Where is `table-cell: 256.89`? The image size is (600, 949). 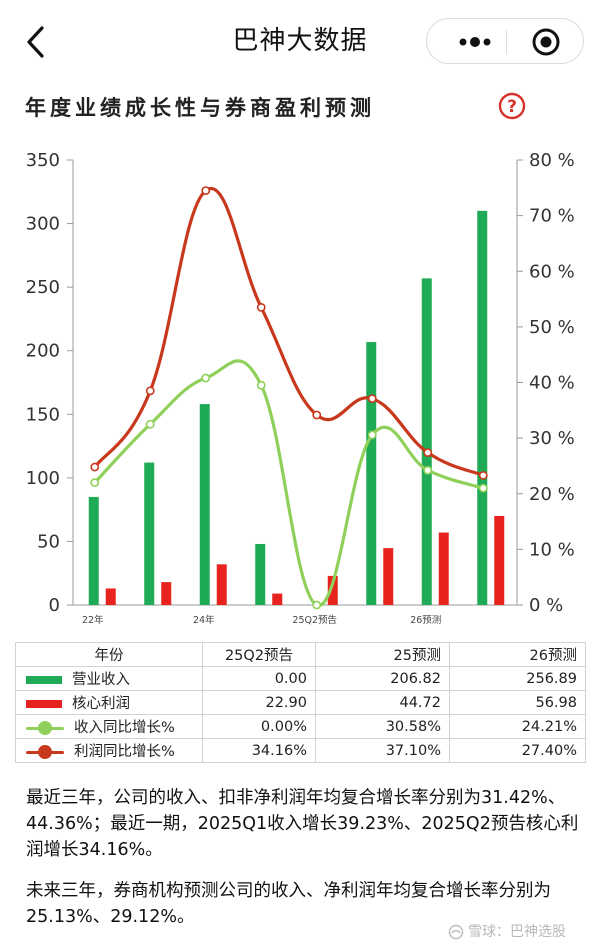
table-cell: 256.89 is located at coordinates (517, 678).